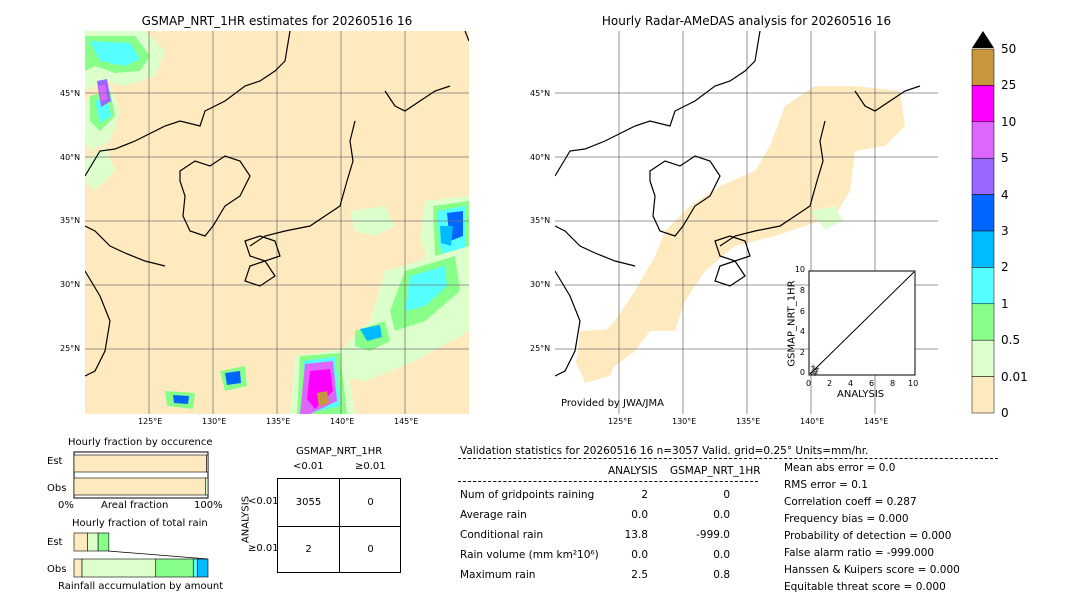  Describe the element at coordinates (277, 21) in the screenshot. I see `left-map-title: GSMAP_NRT_1HR estimates for 20260516 16` at that location.